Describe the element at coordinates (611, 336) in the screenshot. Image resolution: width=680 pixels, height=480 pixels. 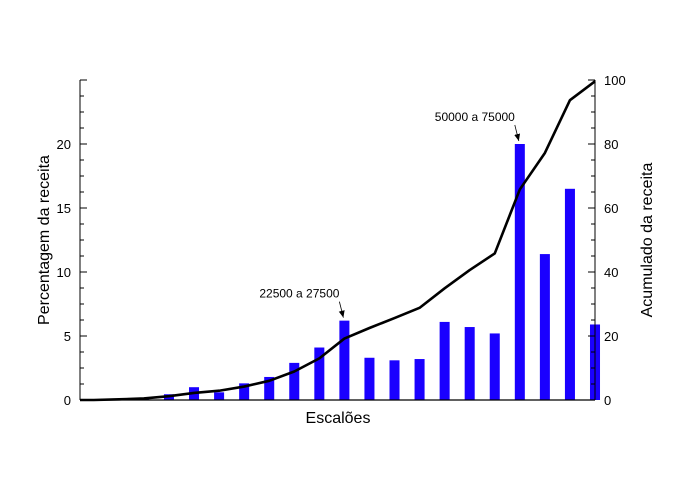
I see `y-right-tick-label: 20` at that location.